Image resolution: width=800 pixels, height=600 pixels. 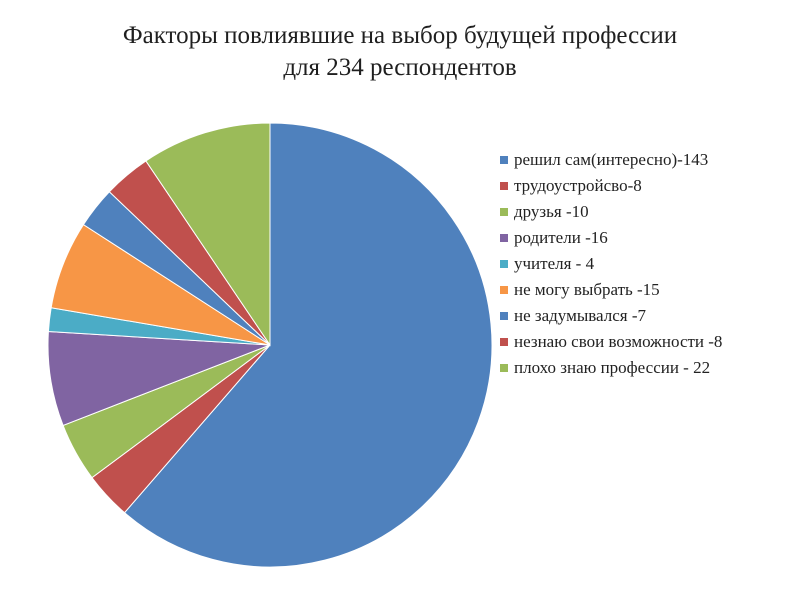 I want to click on legend-item-8: незнаю свои возможности -8, so click(x=645, y=341).